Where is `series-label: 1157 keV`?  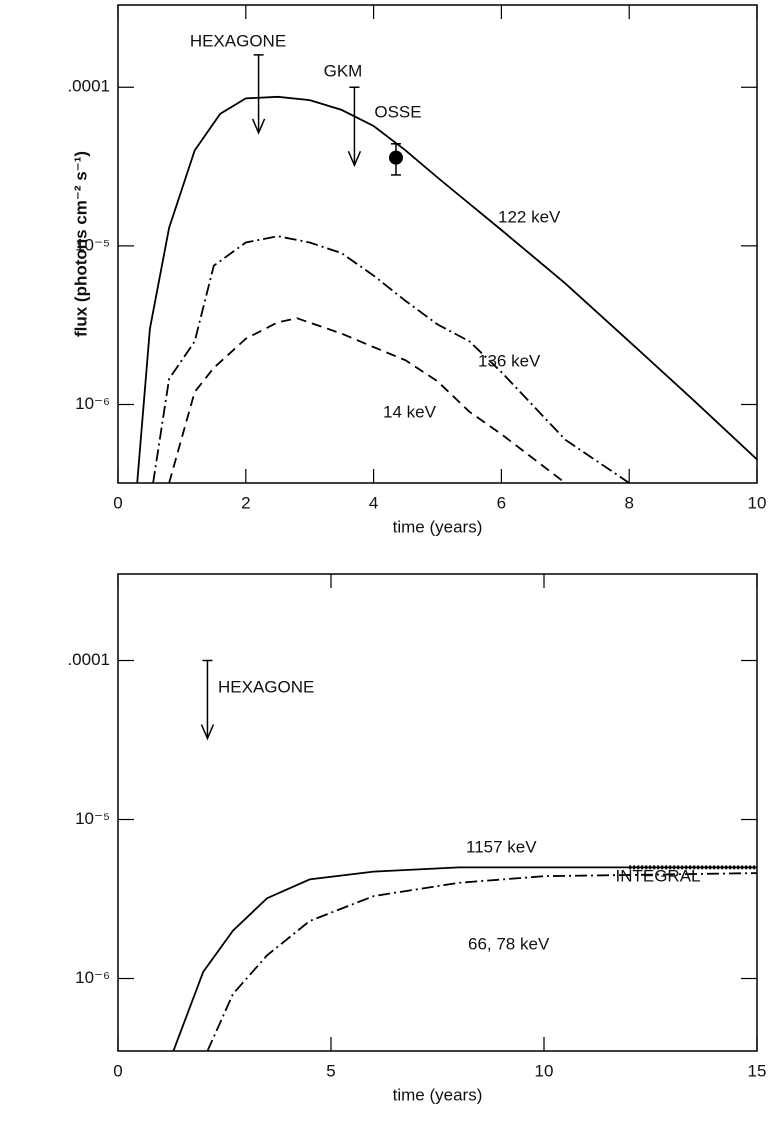
series-label: 1157 keV is located at coordinates (501, 846).